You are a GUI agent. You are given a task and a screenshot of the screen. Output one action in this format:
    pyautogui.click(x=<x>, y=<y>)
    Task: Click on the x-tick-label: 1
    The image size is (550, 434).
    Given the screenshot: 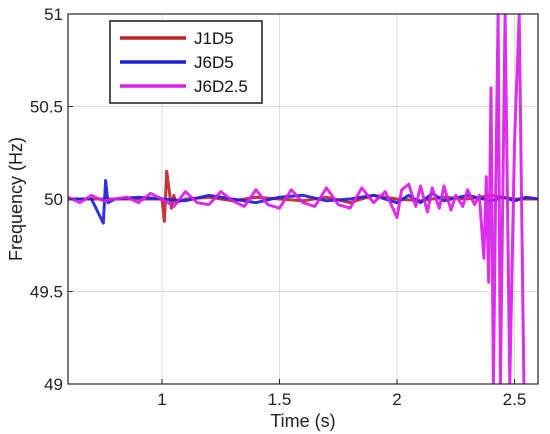 What is the action you would take?
    pyautogui.click(x=161, y=399)
    